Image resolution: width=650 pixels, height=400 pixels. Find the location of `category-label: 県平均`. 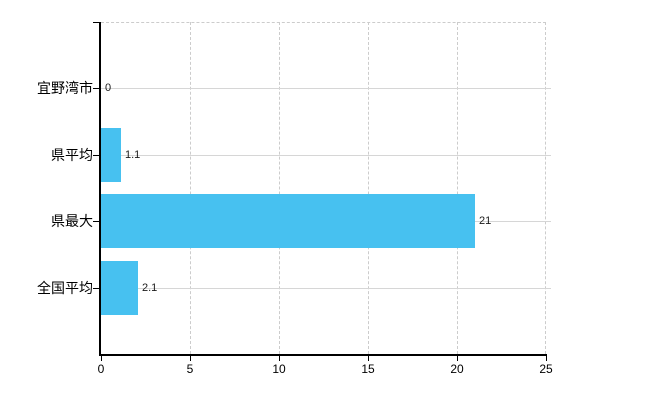

category-label: 県平均 is located at coordinates (72, 155).